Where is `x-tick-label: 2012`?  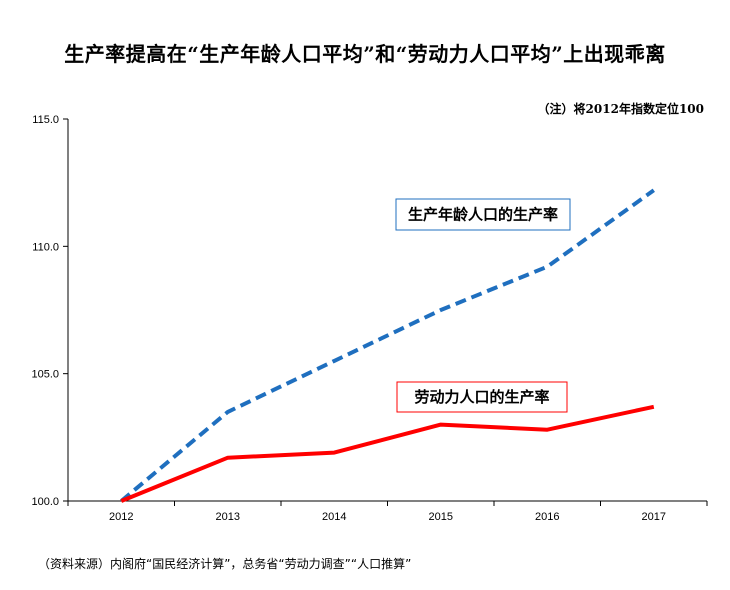
x-tick-label: 2012 is located at coordinates (121, 517).